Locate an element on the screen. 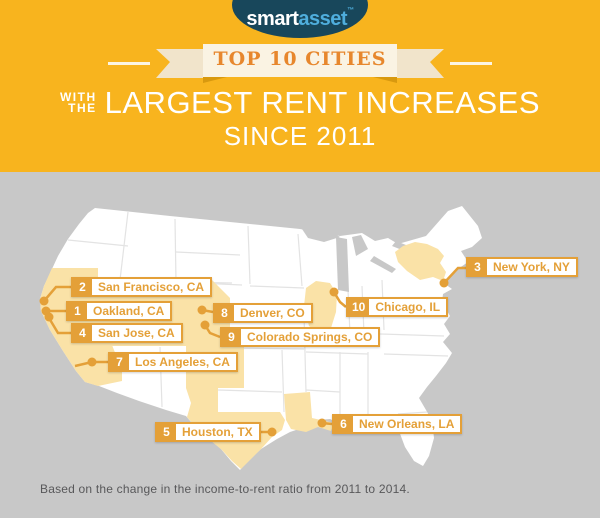  ribbon-left-dash is located at coordinates (129, 63).